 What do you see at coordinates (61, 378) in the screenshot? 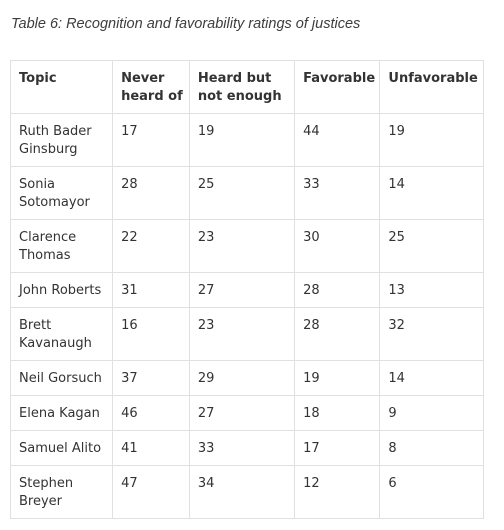
I see `cell-topic: Neil Gorsuch` at bounding box center [61, 378].